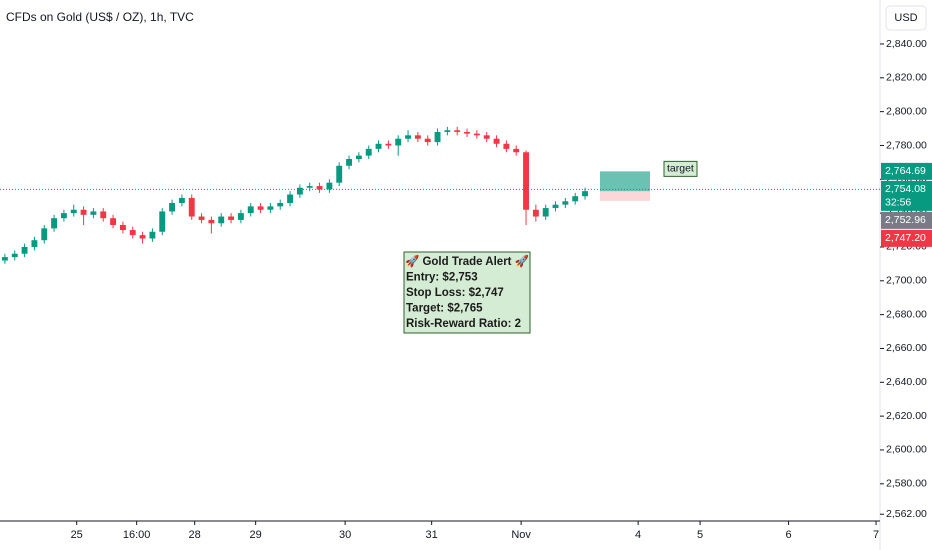  Describe the element at coordinates (906, 348) in the screenshot. I see `y-tick-label: 2,660.00` at that location.